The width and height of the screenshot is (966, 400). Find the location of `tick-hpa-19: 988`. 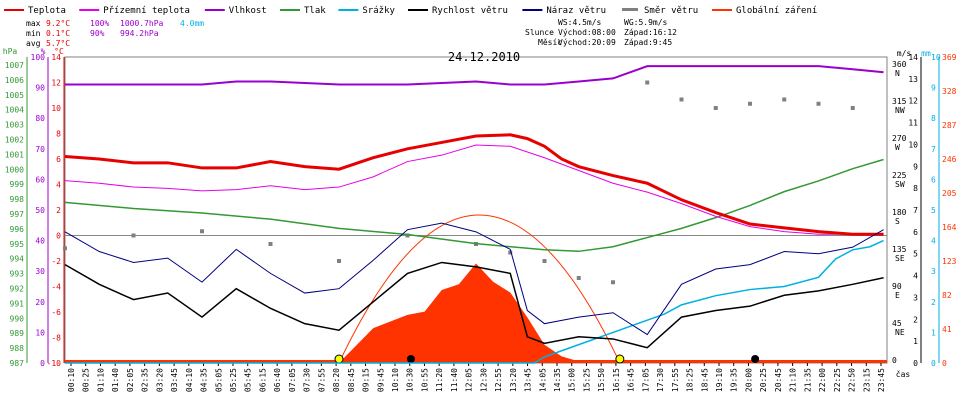

tick-hpa-19: 988 is located at coordinates (17, 348).